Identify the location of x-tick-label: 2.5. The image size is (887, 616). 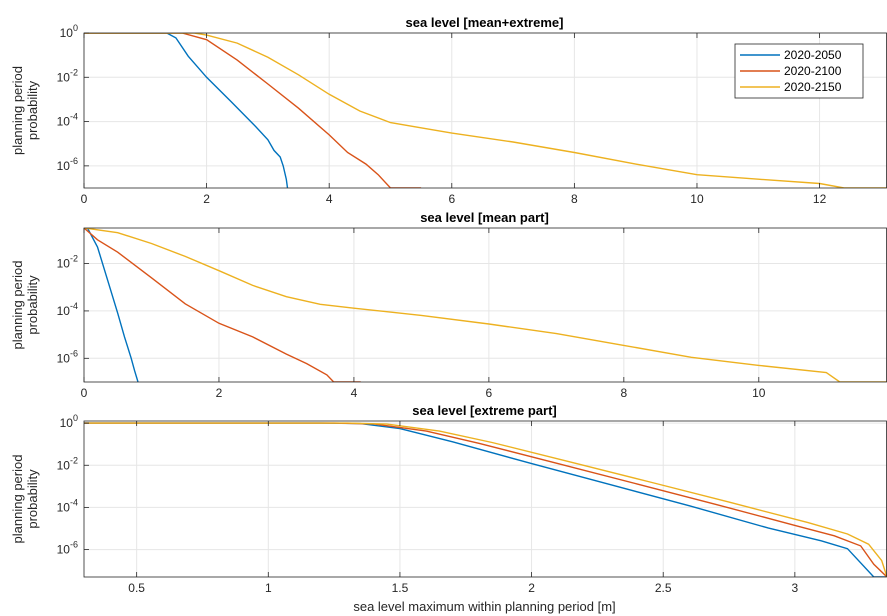
(663, 588).